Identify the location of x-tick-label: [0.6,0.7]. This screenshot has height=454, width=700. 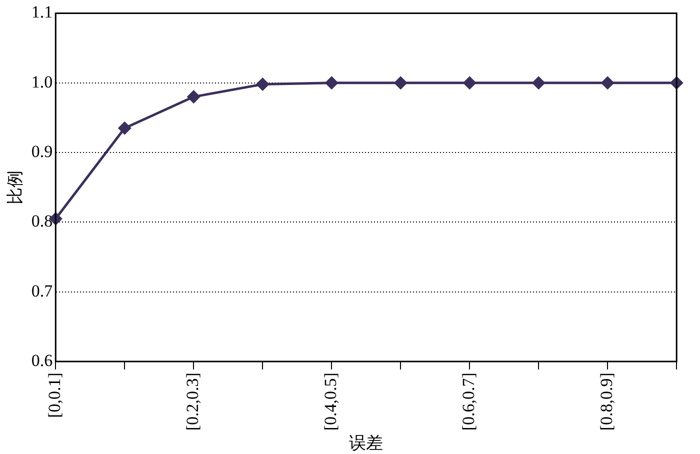
(468, 401).